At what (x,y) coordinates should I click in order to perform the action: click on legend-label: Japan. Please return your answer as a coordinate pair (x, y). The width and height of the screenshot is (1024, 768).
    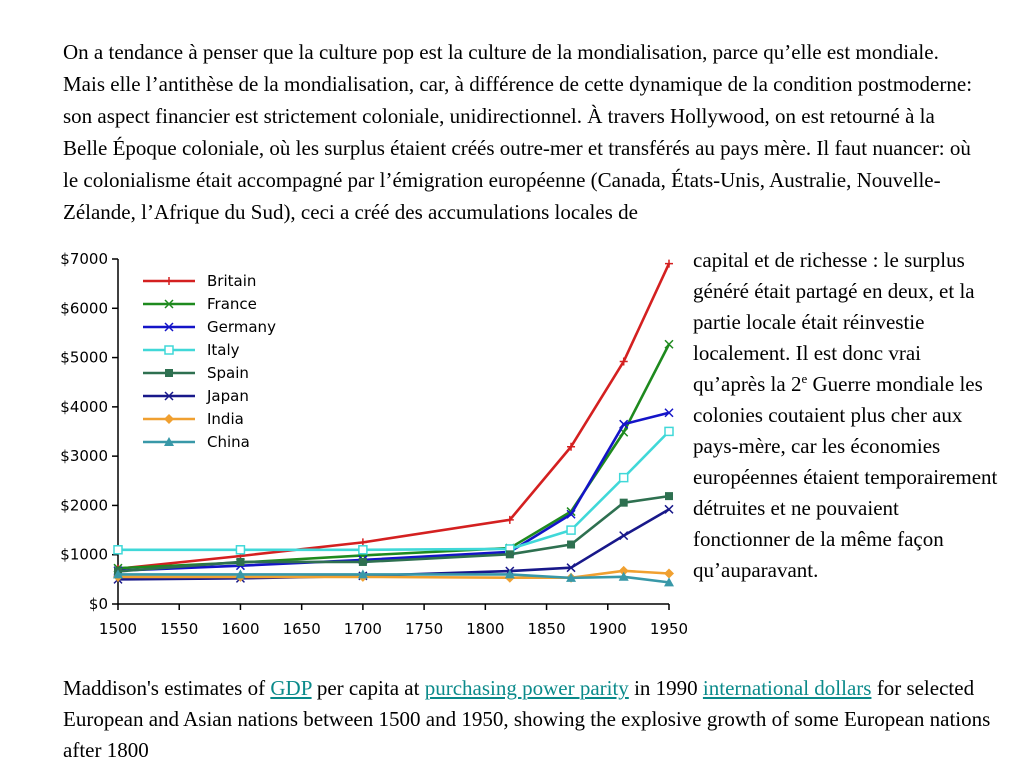
    Looking at the image, I should click on (227, 396).